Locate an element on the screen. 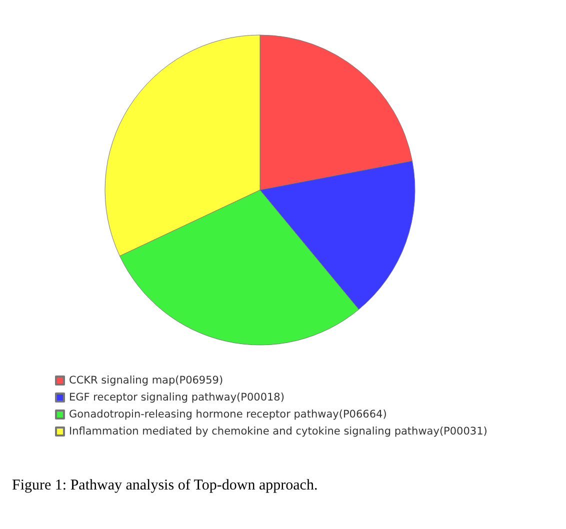  legend-label: CCKR signaling map(P06959) is located at coordinates (146, 380).